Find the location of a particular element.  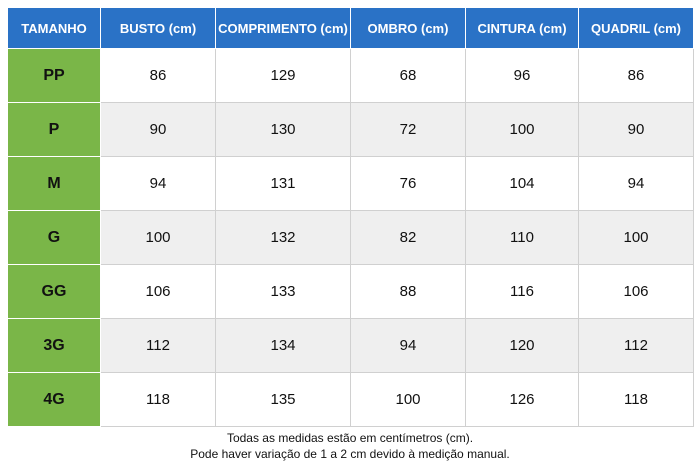

measure-cell: 129 is located at coordinates (283, 75).